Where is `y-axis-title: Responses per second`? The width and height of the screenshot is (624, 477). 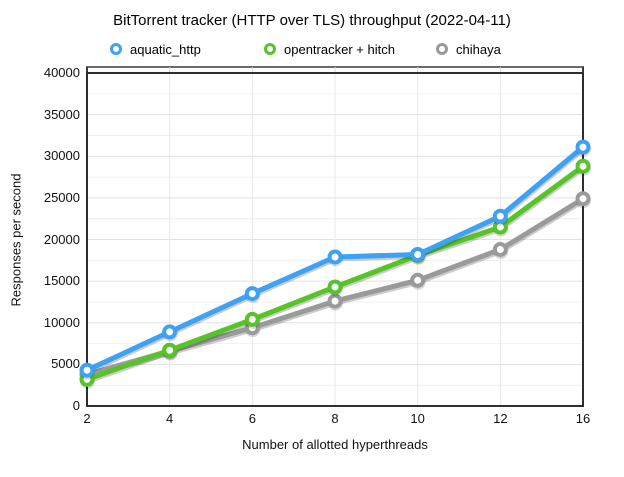
y-axis-title: Responses per second is located at coordinates (16, 240).